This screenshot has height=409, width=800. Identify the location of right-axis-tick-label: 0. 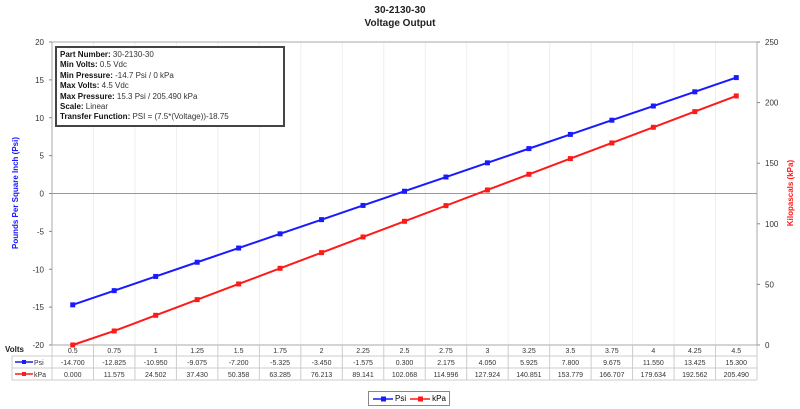
(767, 345).